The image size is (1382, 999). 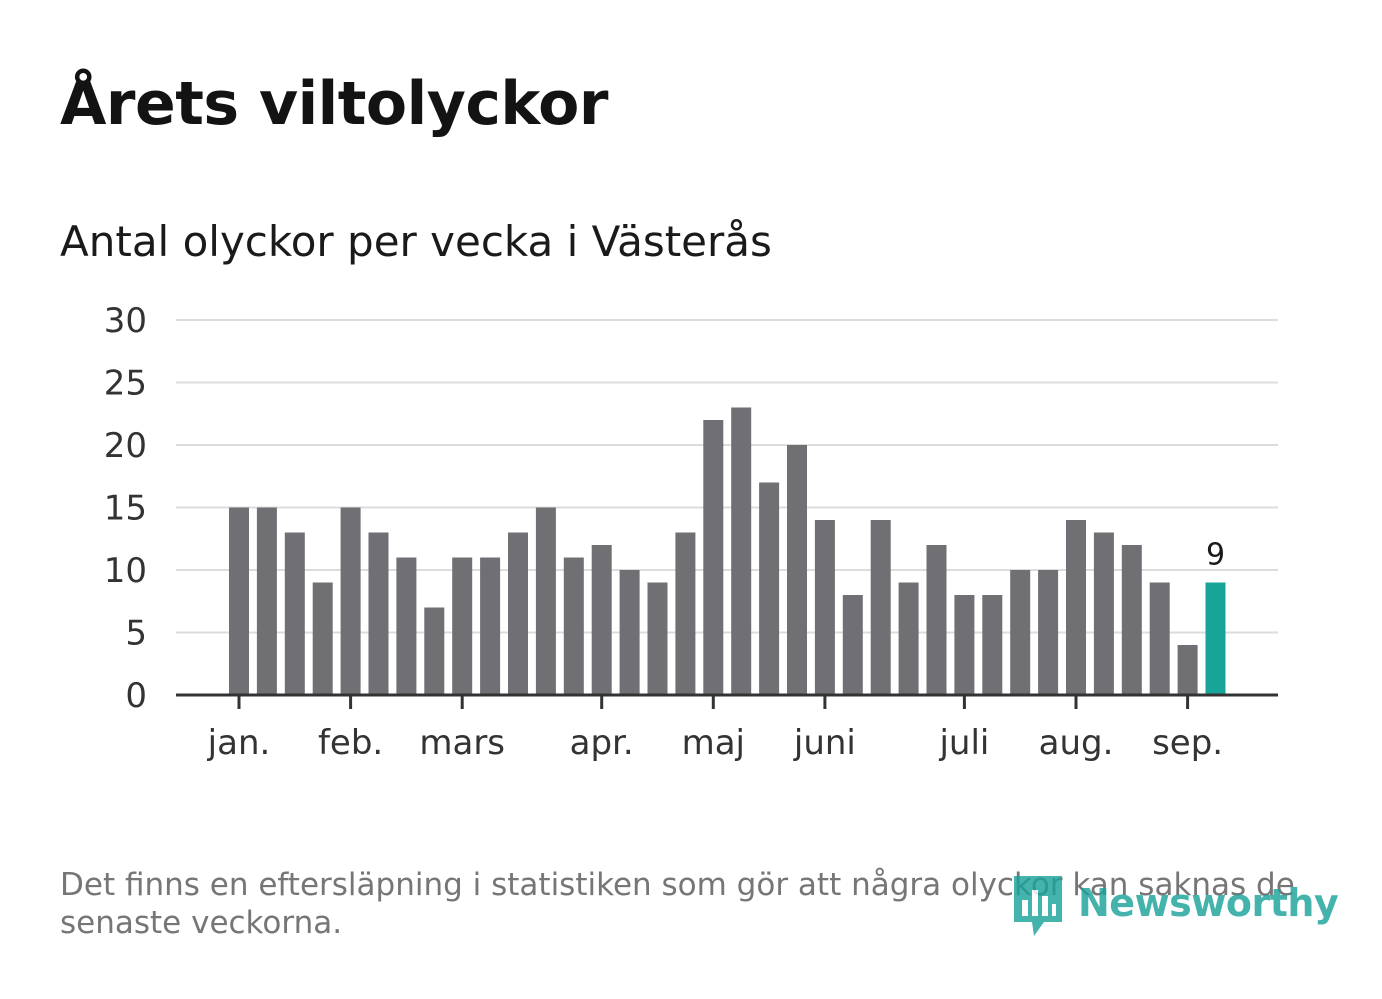 What do you see at coordinates (963, 743) in the screenshot?
I see `x-tick-label: juli` at bounding box center [963, 743].